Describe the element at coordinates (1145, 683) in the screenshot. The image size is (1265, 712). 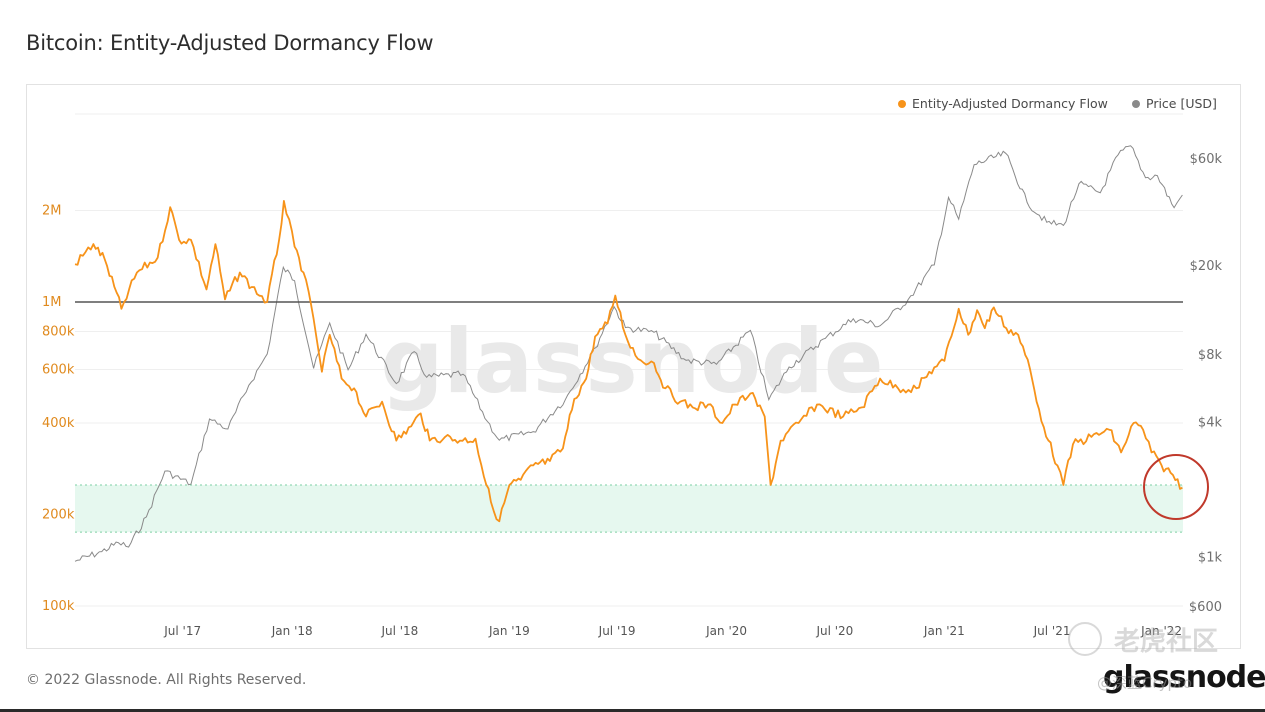
I see `overlay-watermark-handle: @深蓝Crypto` at that location.